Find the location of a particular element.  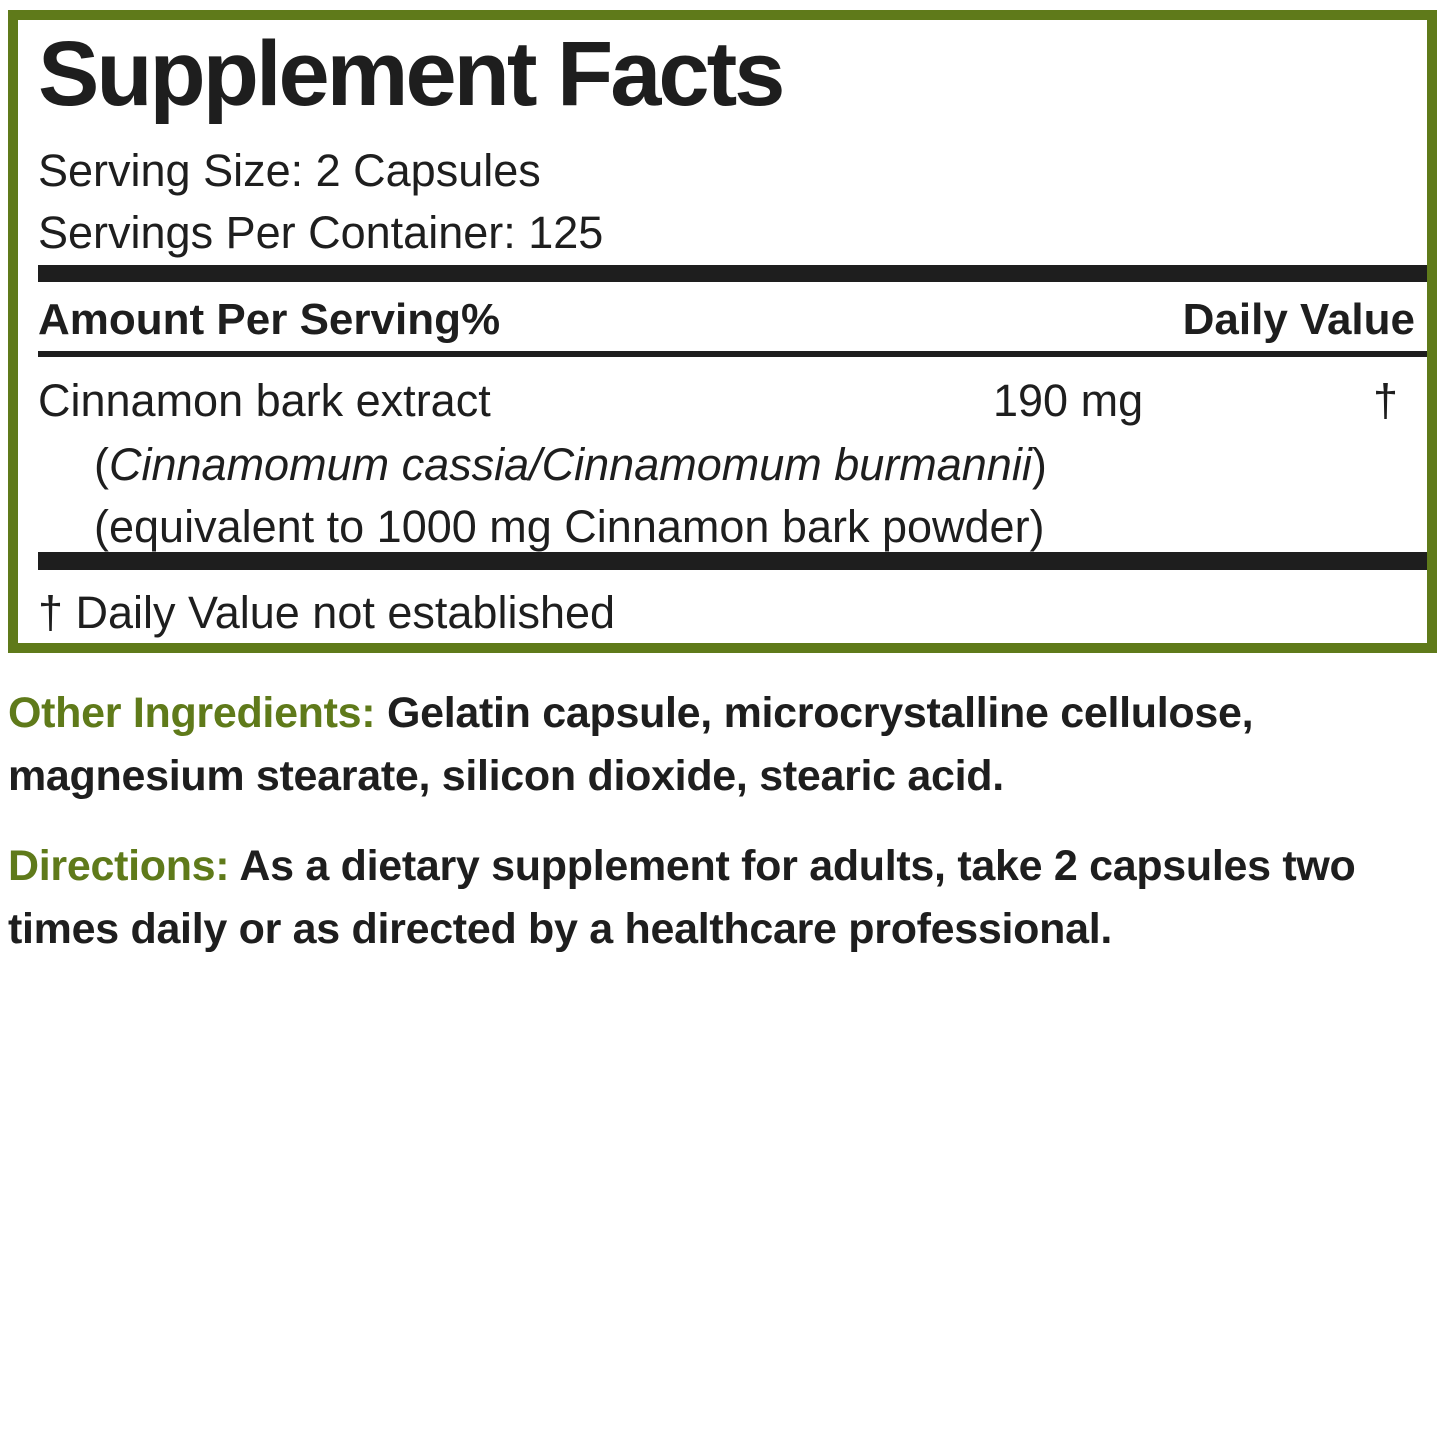

ingredient-dv: † is located at coordinates (1386, 400).